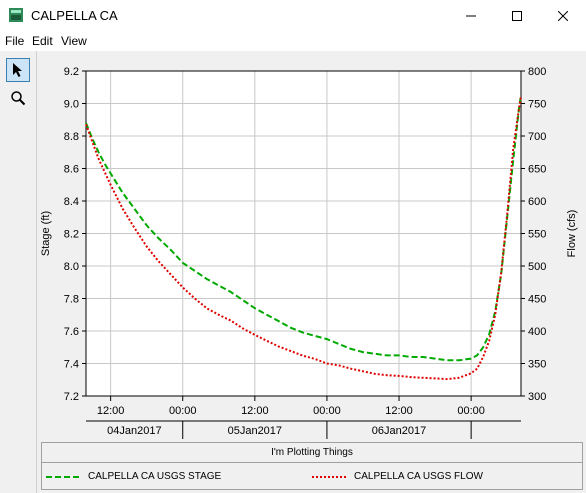  I want to click on maximize-button, so click(517, 16).